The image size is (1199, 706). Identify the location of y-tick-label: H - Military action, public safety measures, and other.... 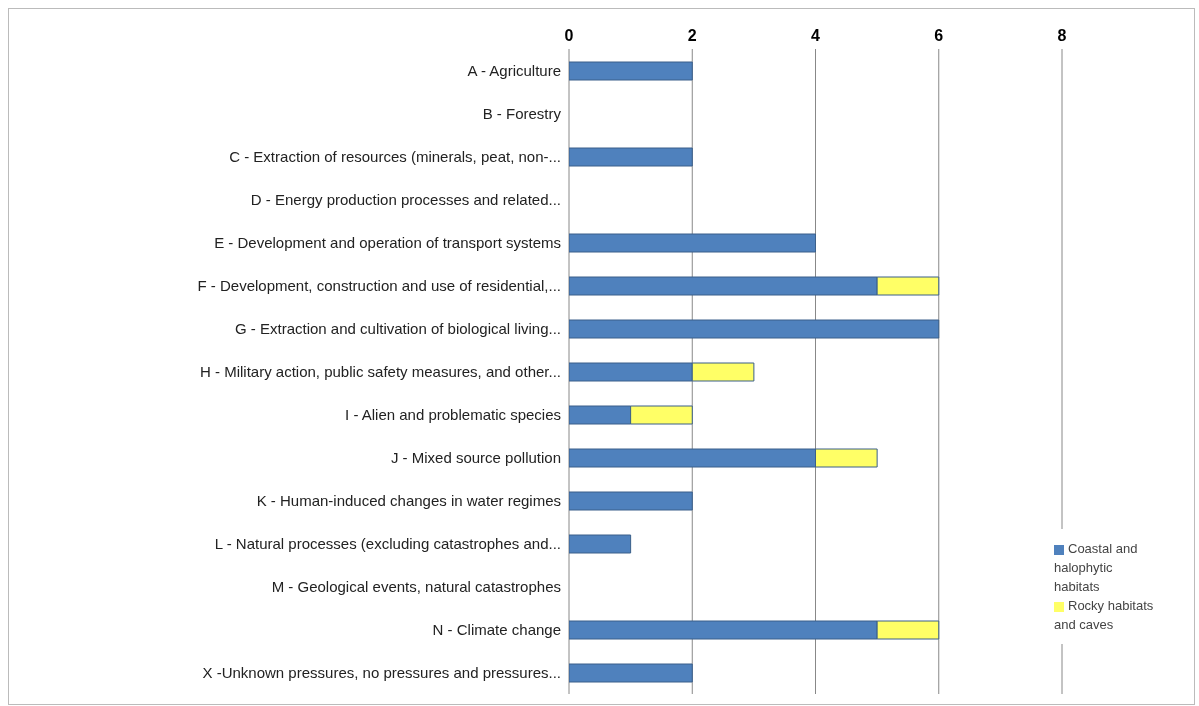
(380, 371).